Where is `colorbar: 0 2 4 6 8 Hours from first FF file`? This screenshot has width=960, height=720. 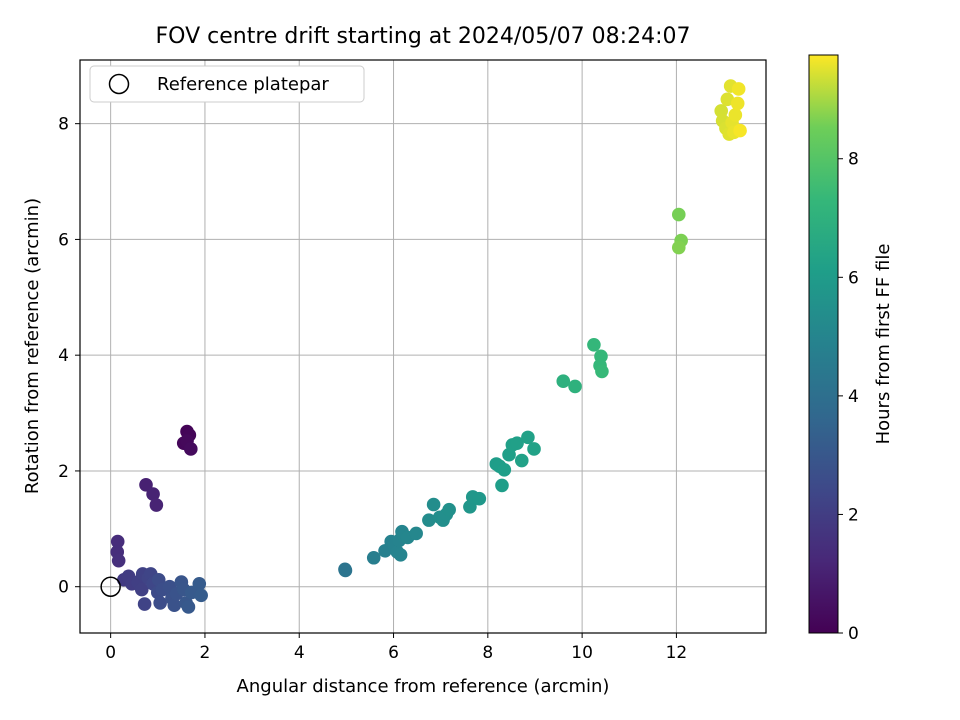
colorbar: 0 2 4 6 8 Hours from first FF file is located at coordinates (851, 349).